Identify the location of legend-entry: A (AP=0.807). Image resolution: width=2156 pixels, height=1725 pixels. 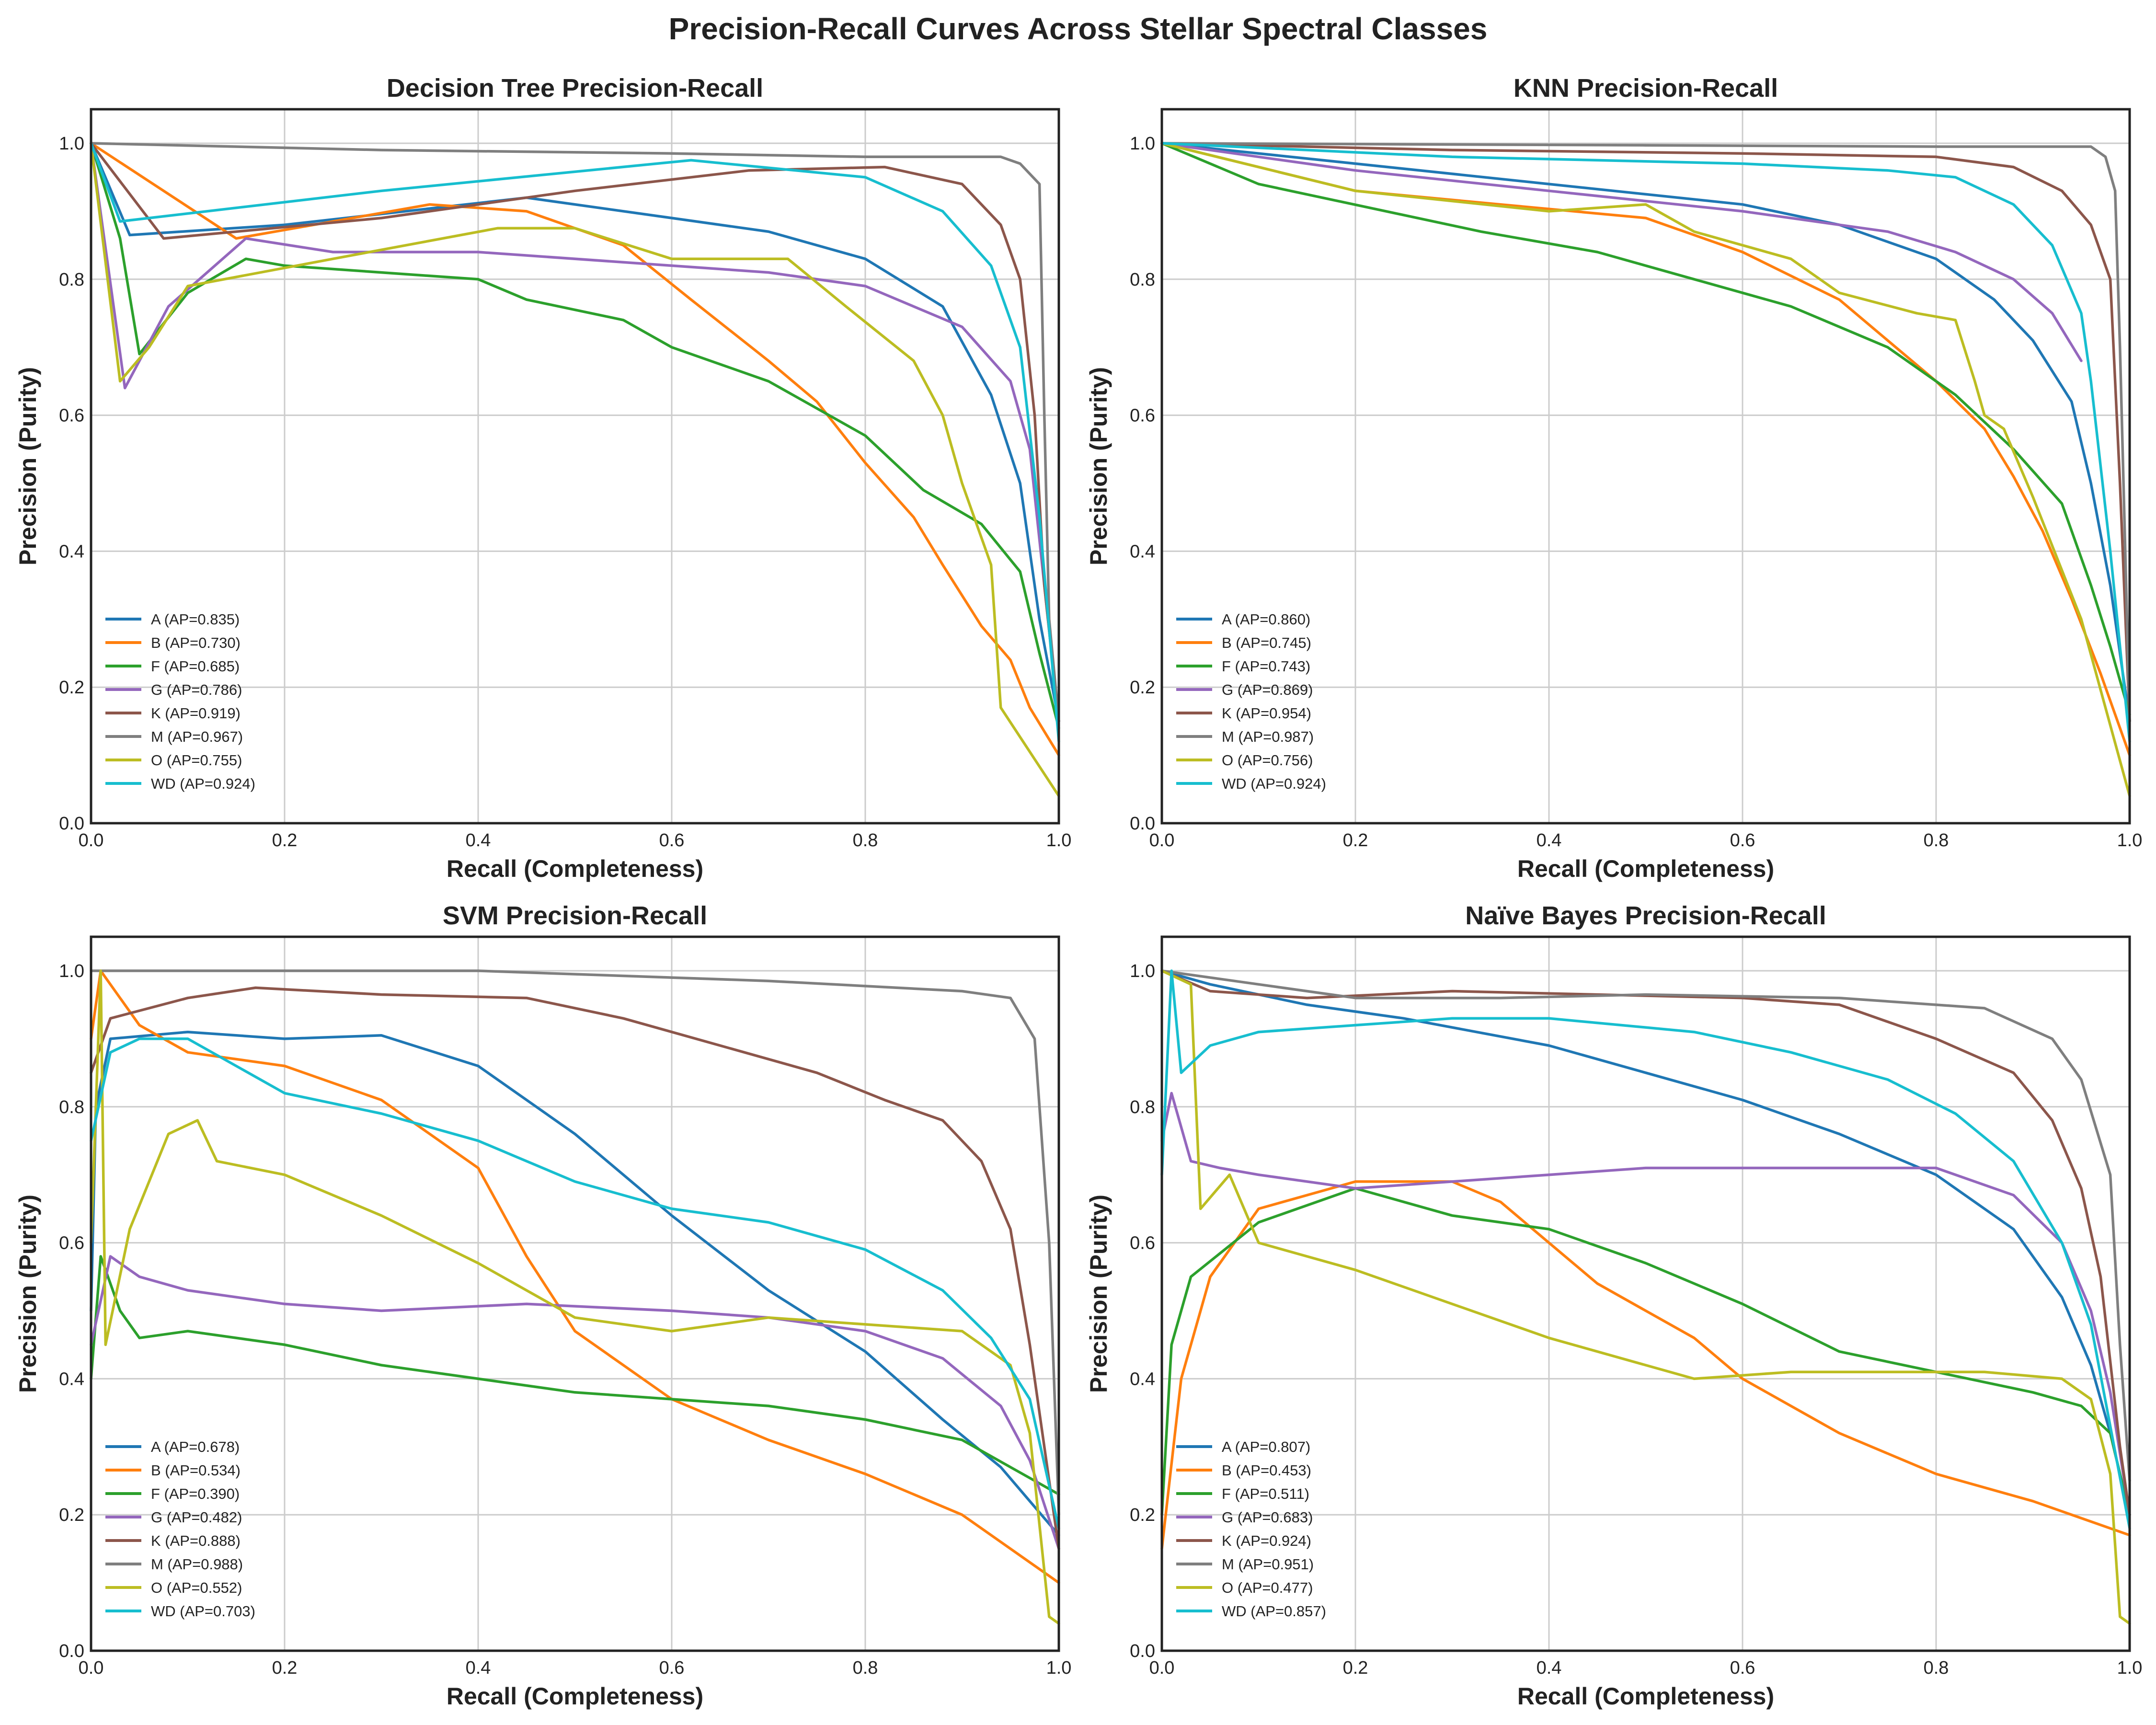
(1266, 1446).